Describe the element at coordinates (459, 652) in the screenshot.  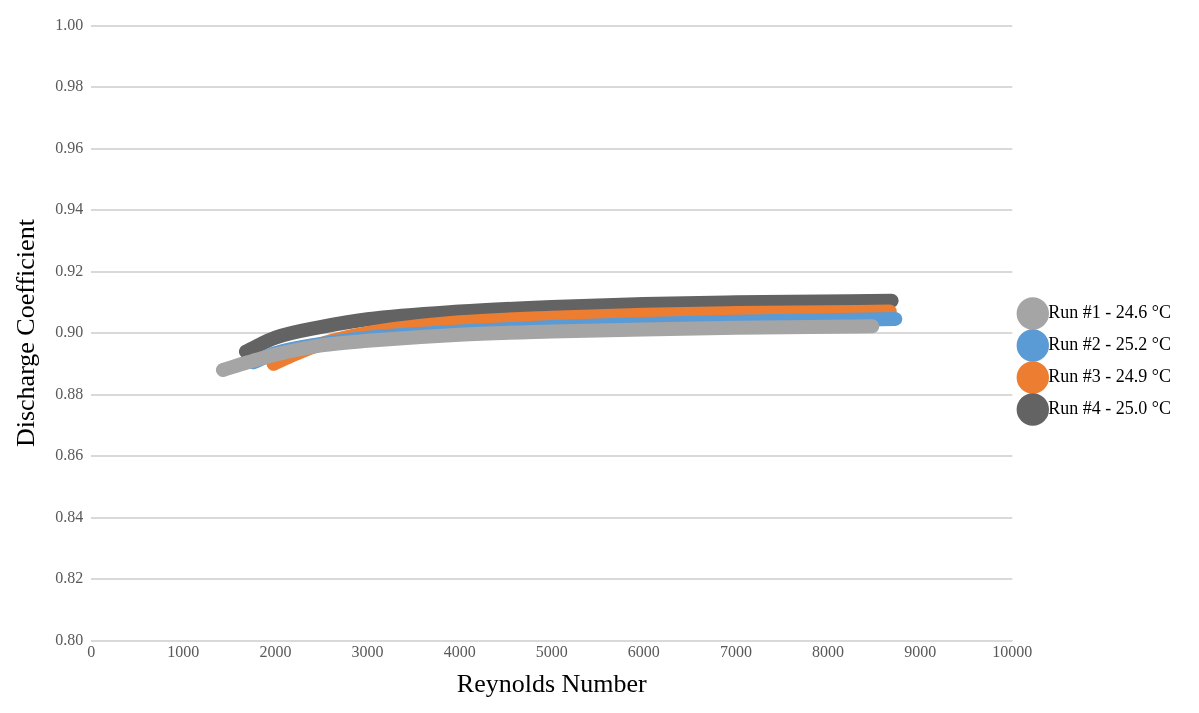
I see `x-tick-label: 4000` at that location.